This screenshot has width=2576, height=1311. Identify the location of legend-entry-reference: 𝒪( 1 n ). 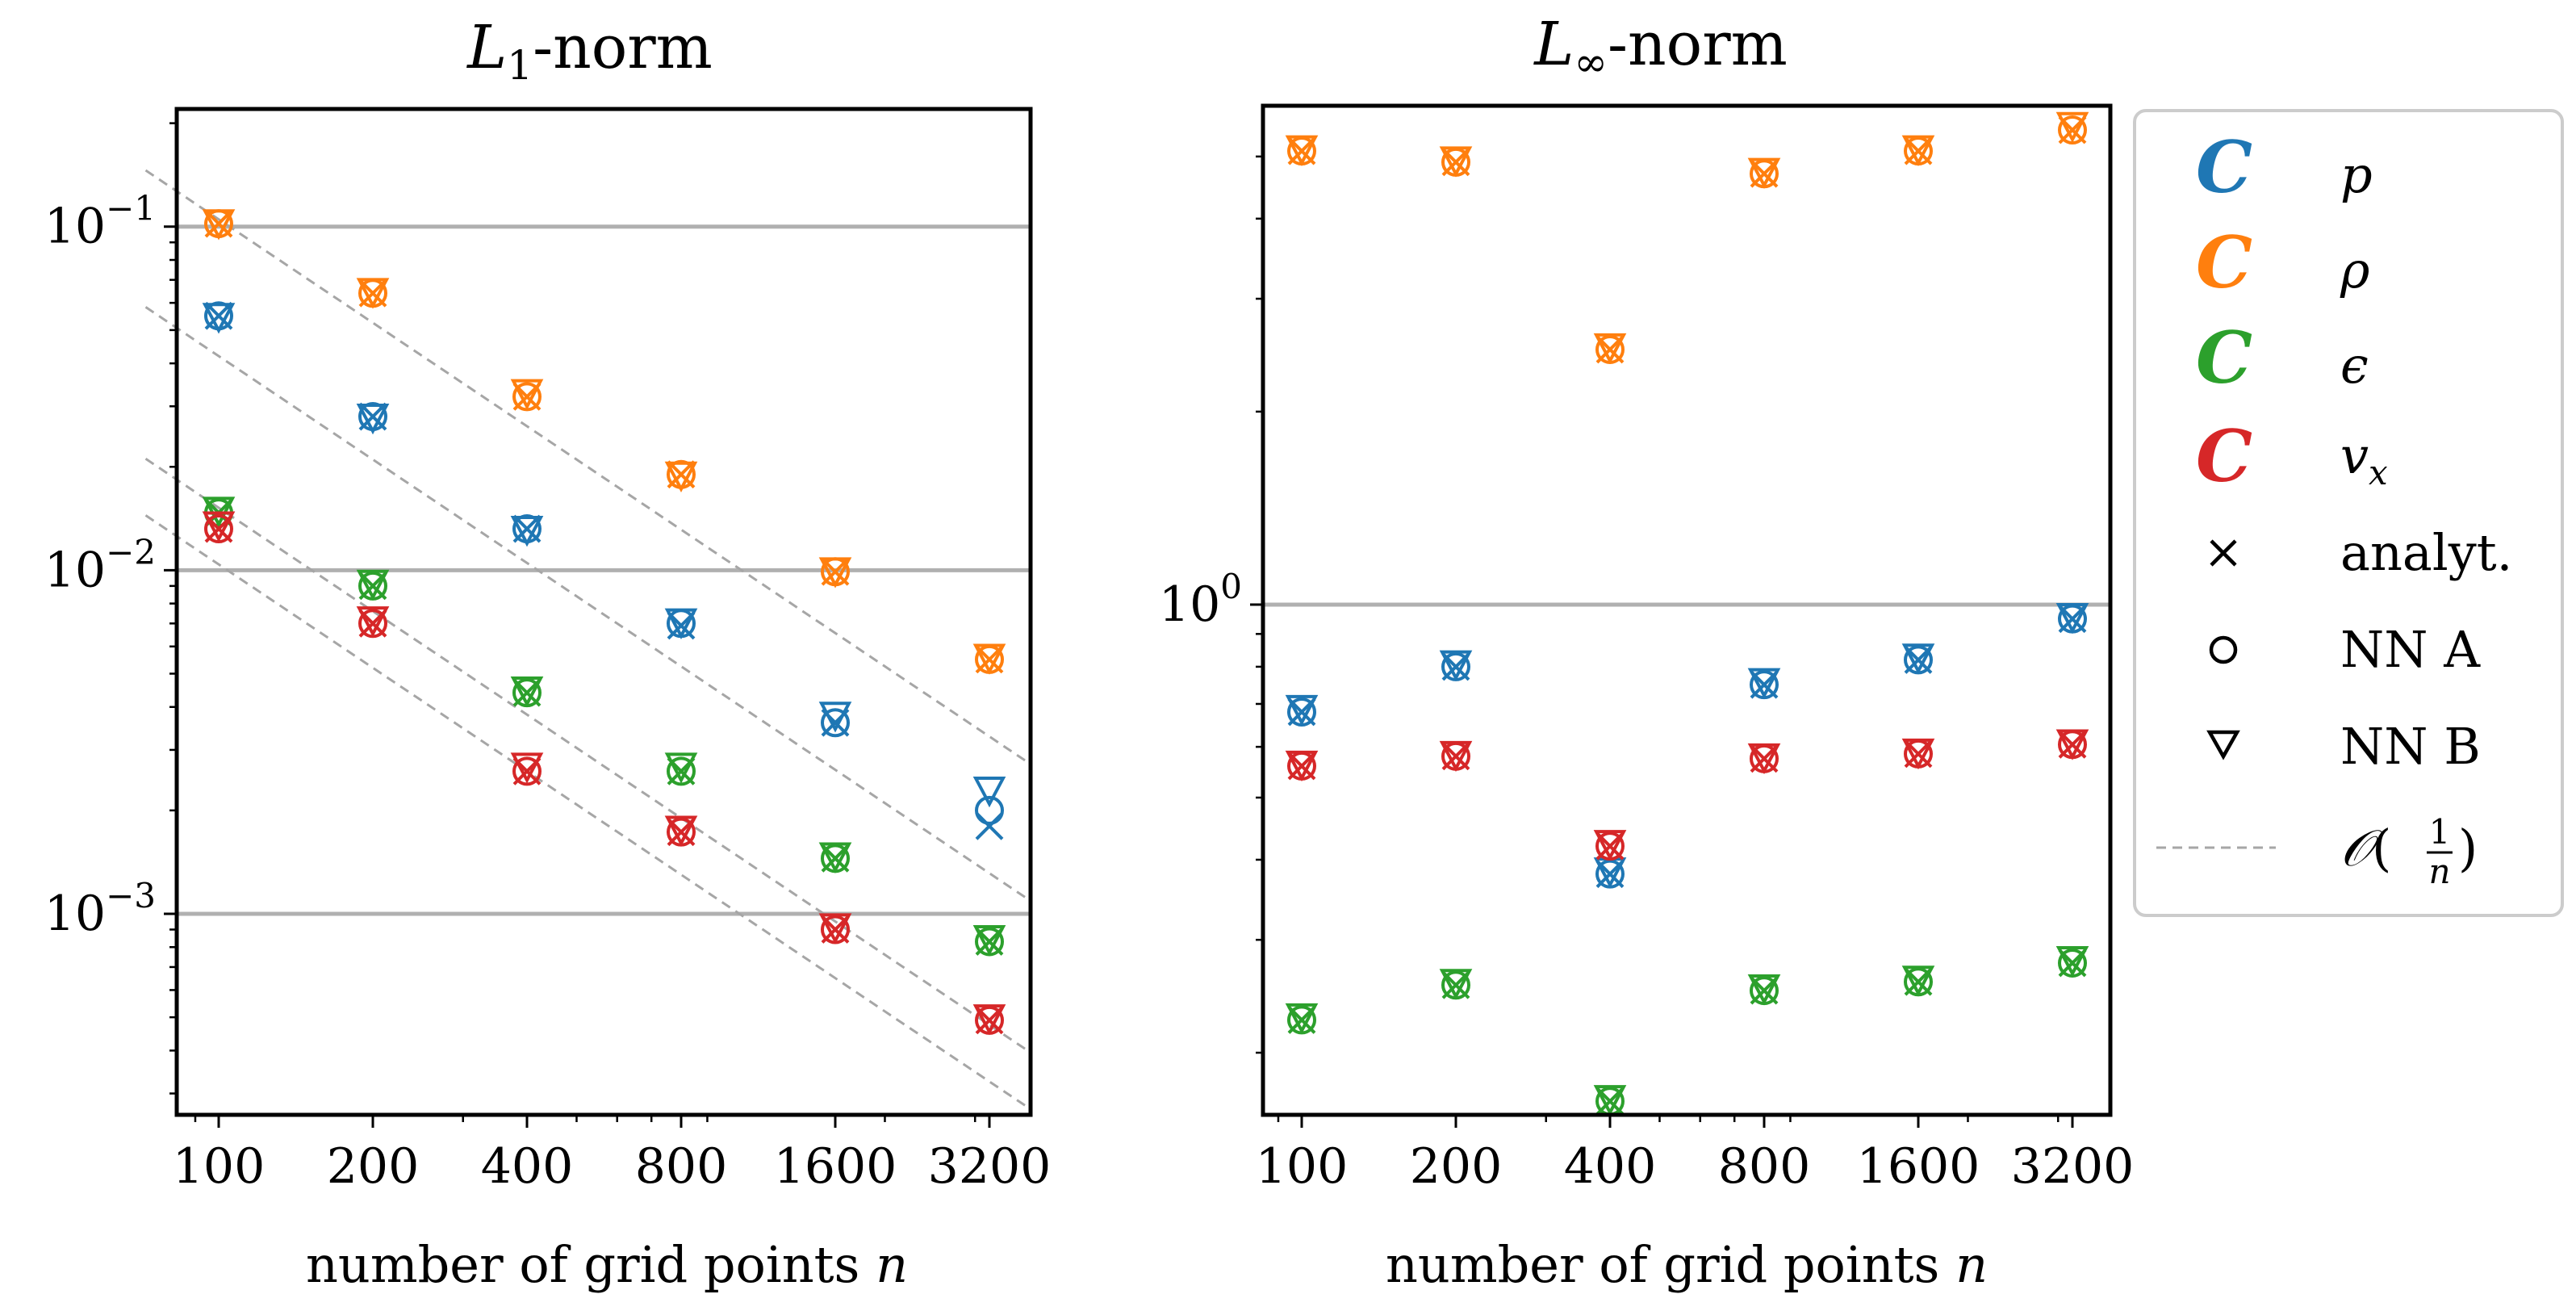
(2317, 851).